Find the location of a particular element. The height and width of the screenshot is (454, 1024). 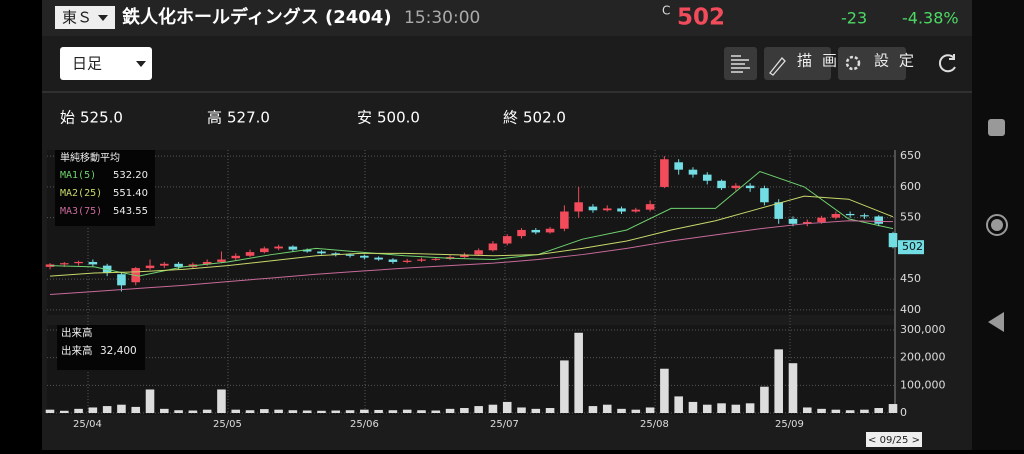

volume-legend-label: 出来高 is located at coordinates (77, 350).